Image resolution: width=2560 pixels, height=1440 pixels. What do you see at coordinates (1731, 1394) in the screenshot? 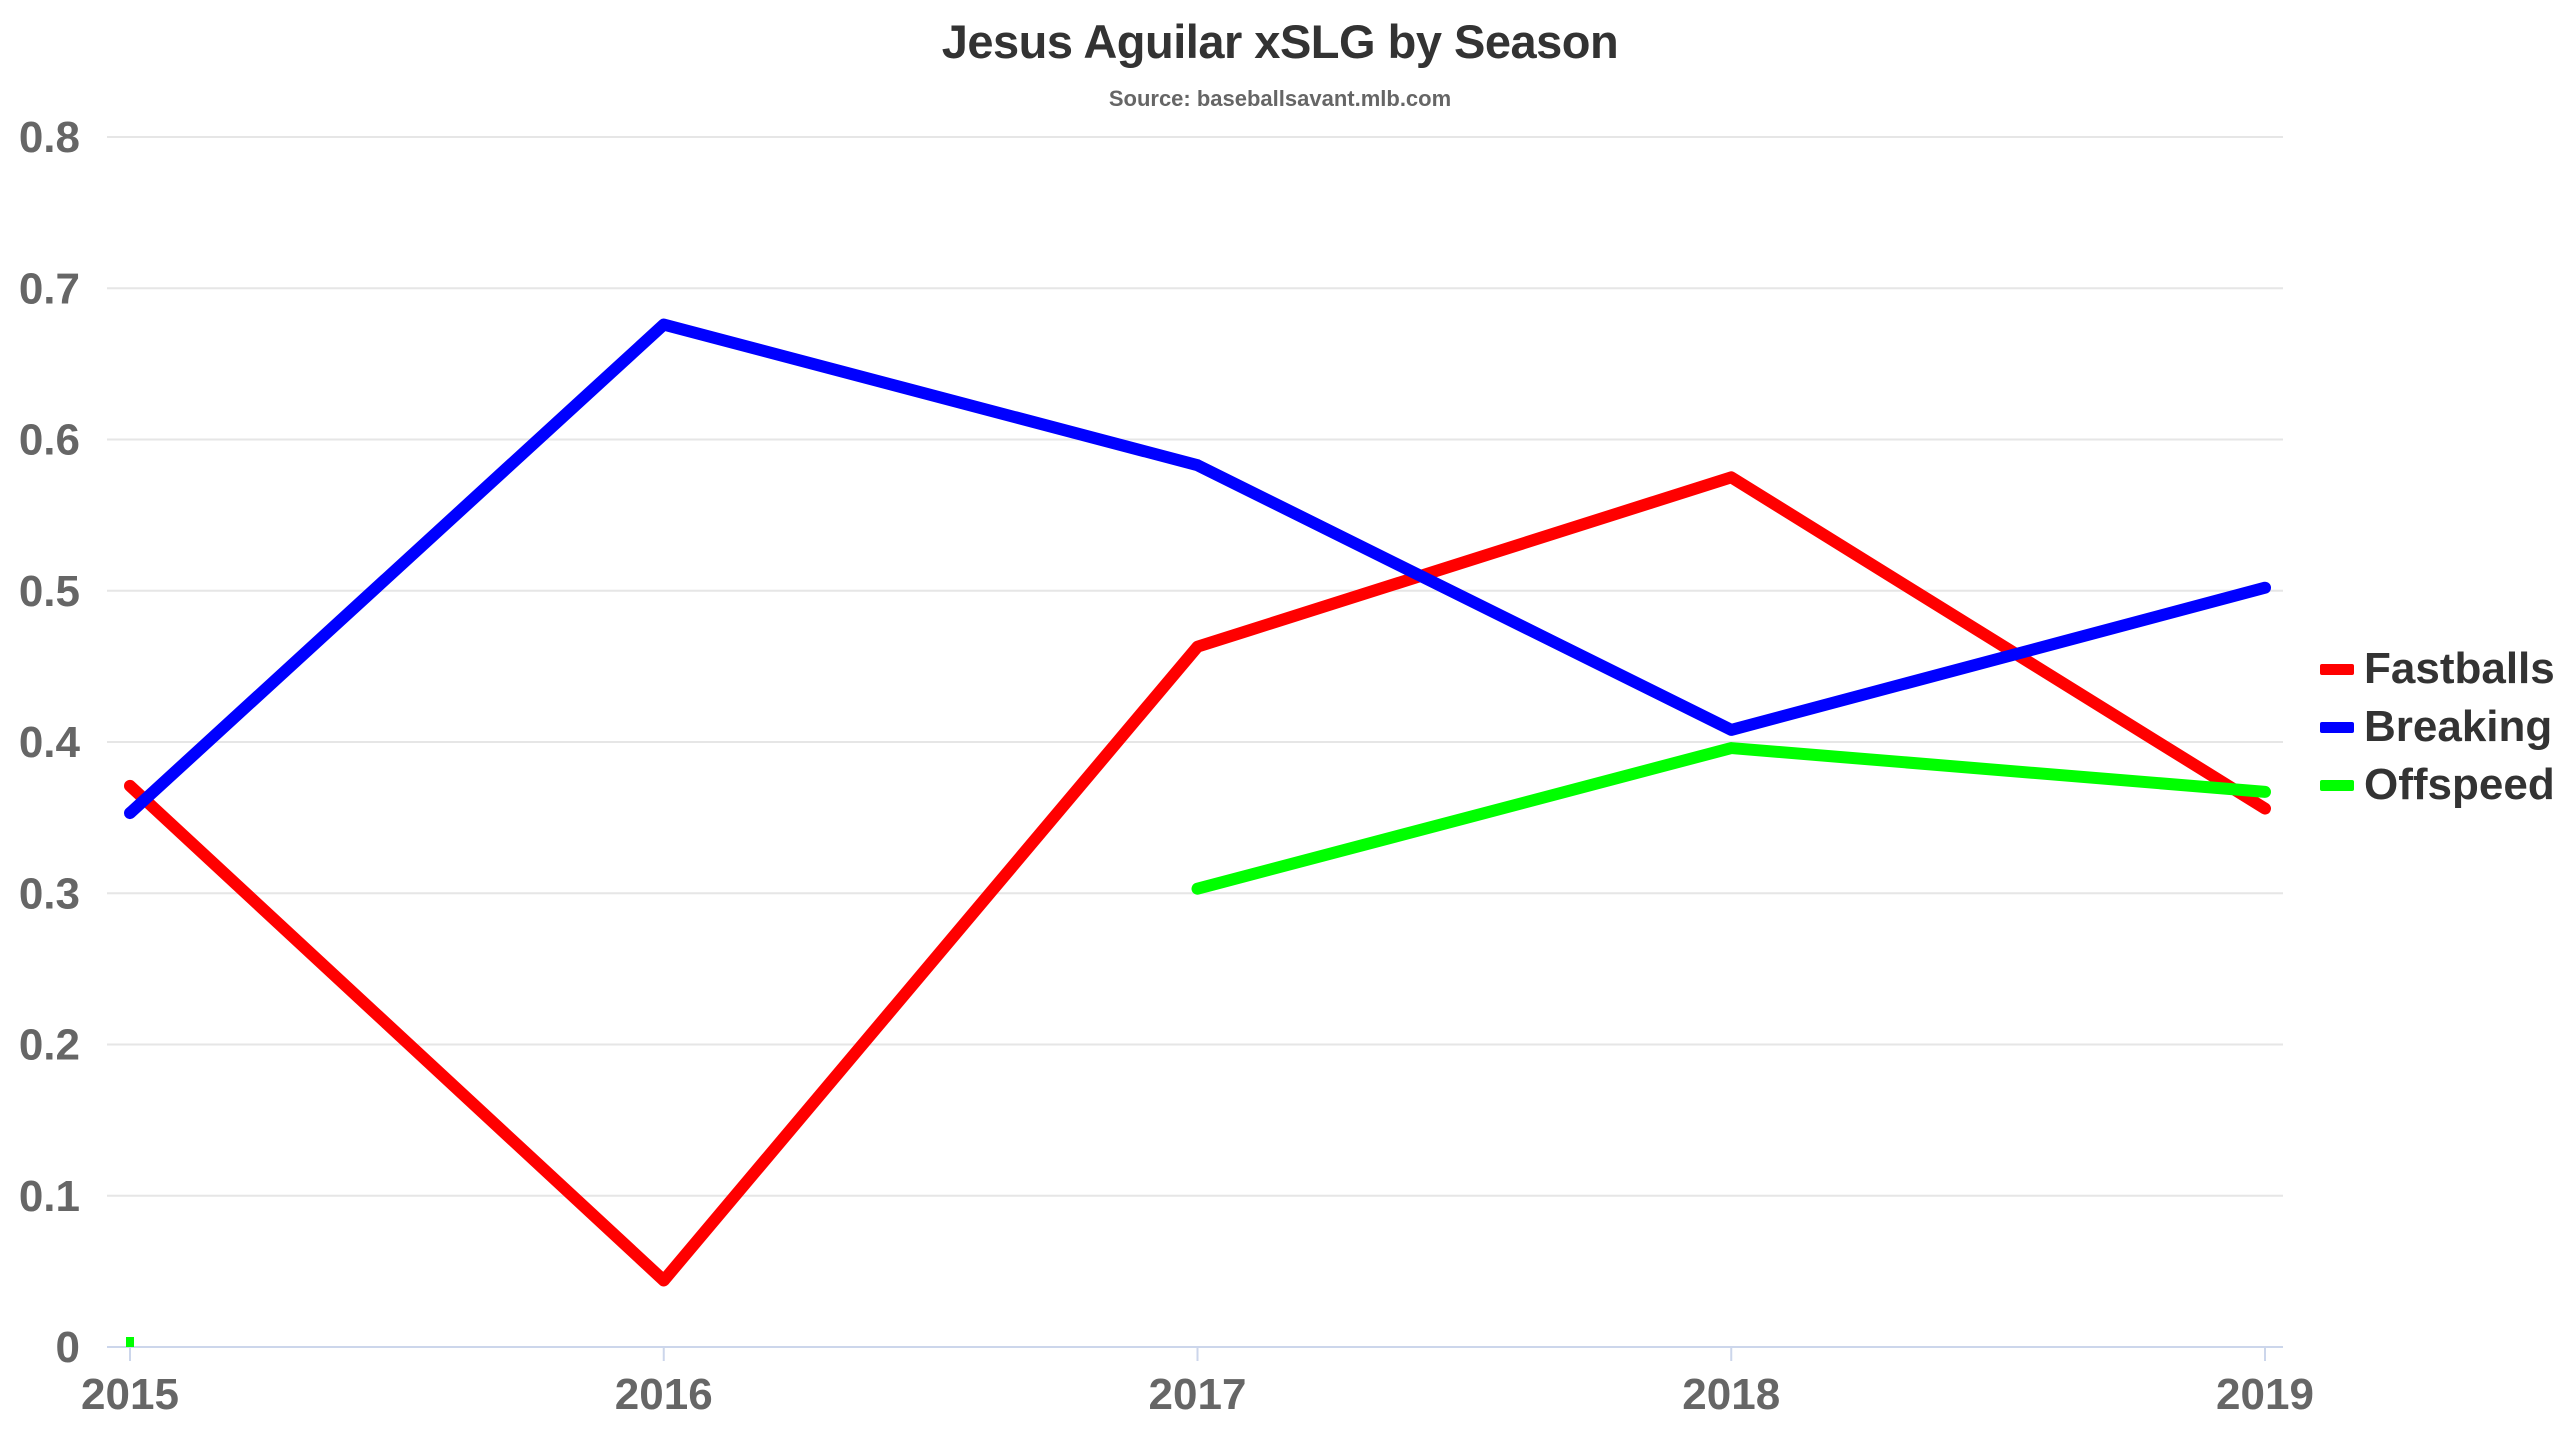
I see `x-tick-label: 2018` at bounding box center [1731, 1394].